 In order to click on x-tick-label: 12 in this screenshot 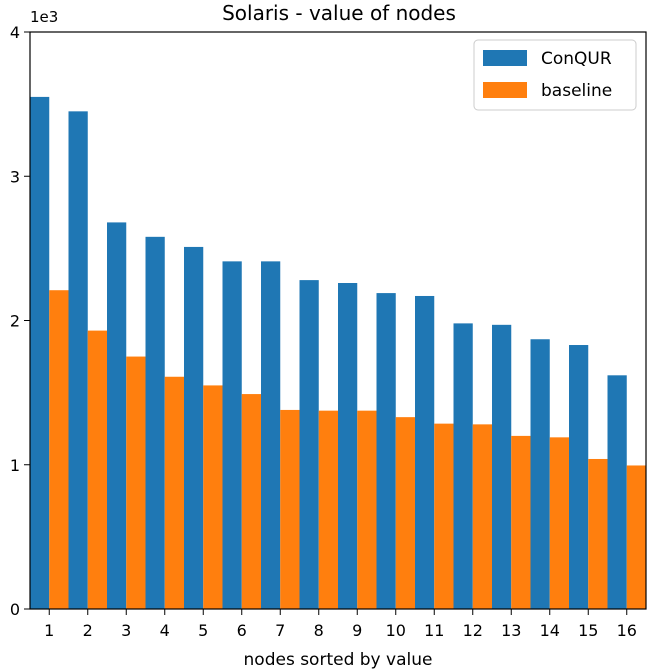, I will do `click(473, 630)`.